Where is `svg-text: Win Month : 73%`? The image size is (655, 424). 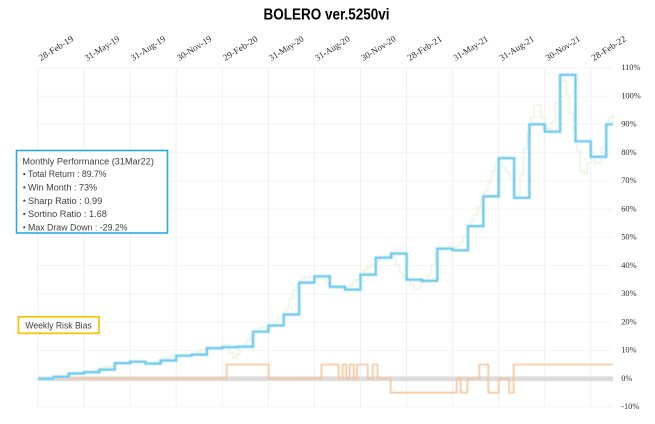
svg-text: Win Month : 73% is located at coordinates (62, 187).